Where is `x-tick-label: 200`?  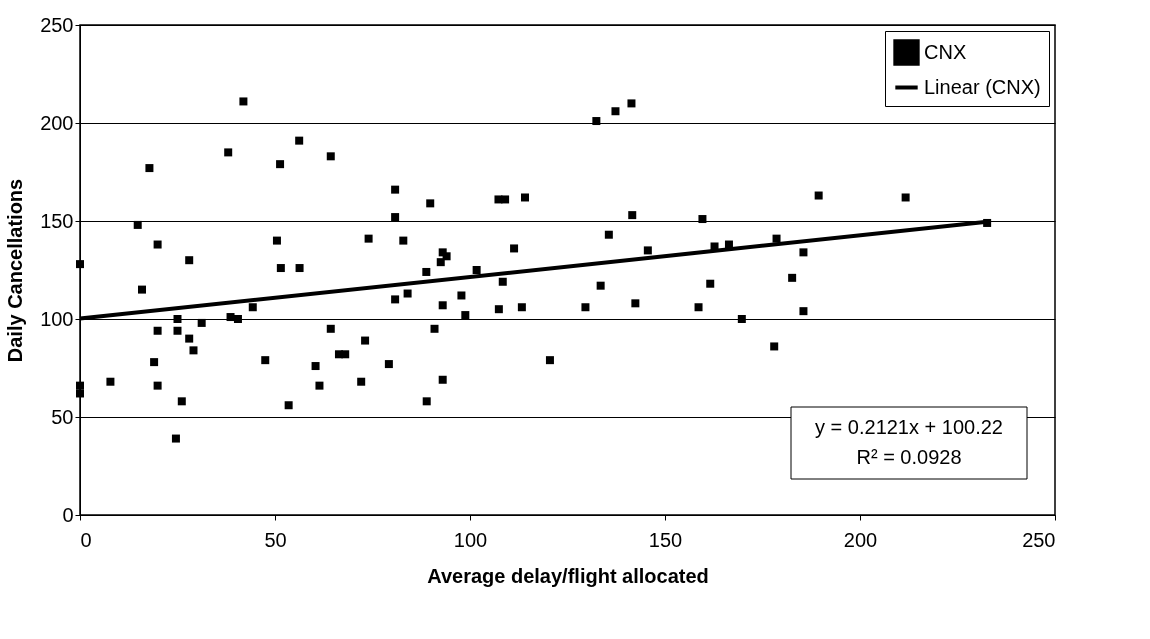 x-tick-label: 200 is located at coordinates (860, 539).